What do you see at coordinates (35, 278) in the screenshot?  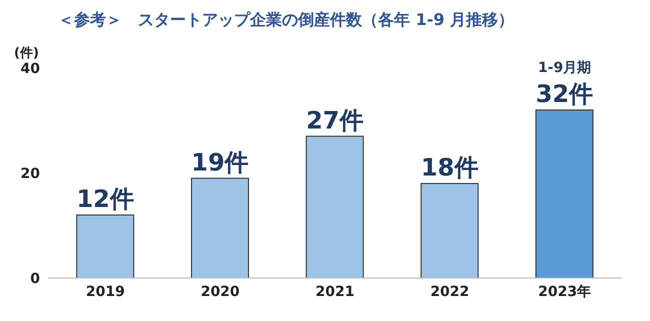 I see `y-tick-label: 0` at bounding box center [35, 278].